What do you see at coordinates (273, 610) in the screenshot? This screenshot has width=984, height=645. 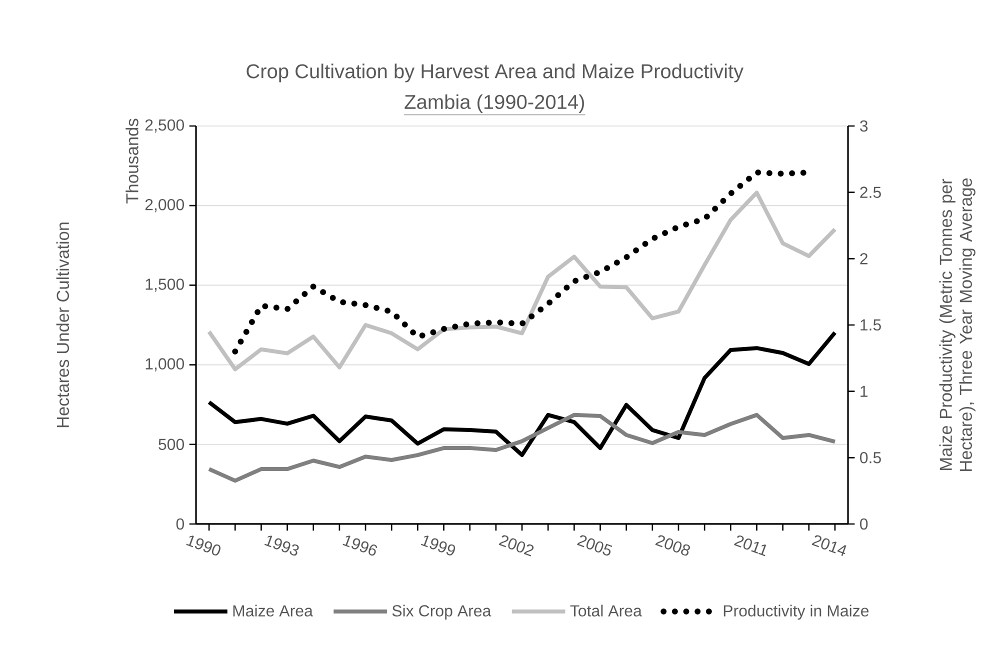 I see `legend-label: Maize Area` at bounding box center [273, 610].